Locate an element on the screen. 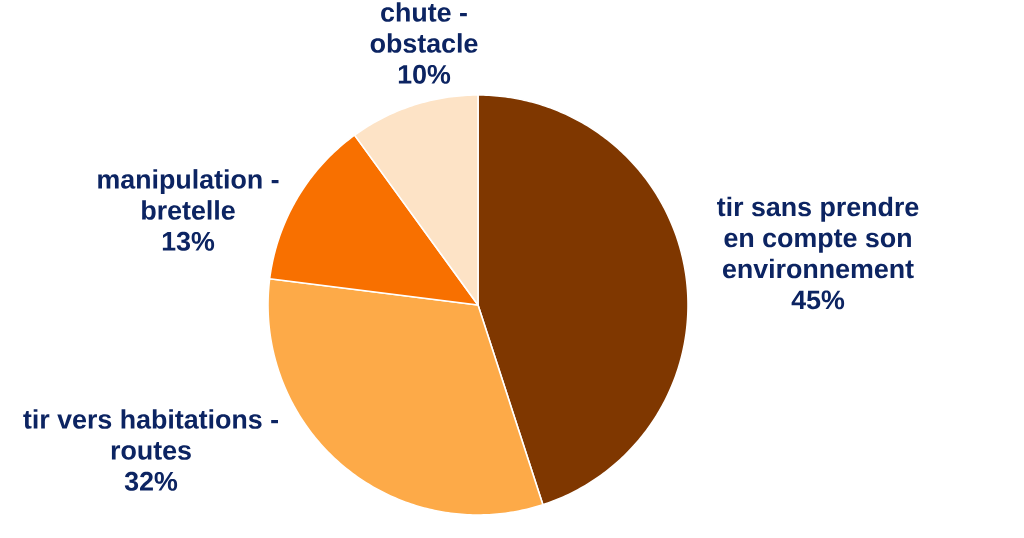 This screenshot has height=538, width=1024. slice-label: tir vers habitations - routes is located at coordinates (150, 434).